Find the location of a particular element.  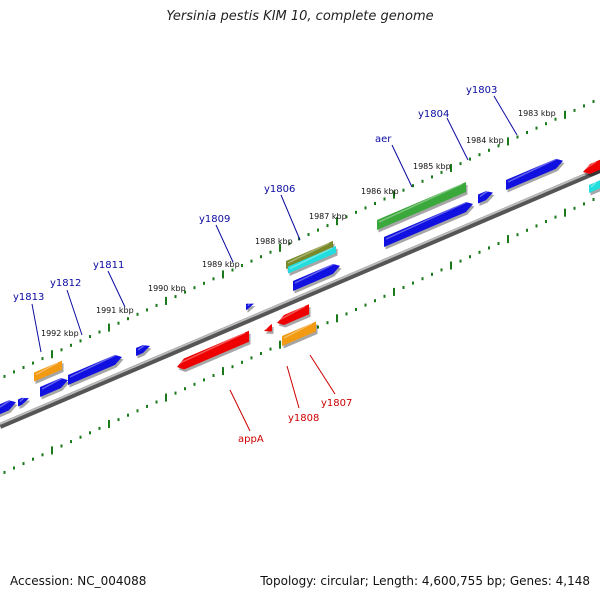

kbp-label-1987: 1987 kbp is located at coordinates (328, 216).